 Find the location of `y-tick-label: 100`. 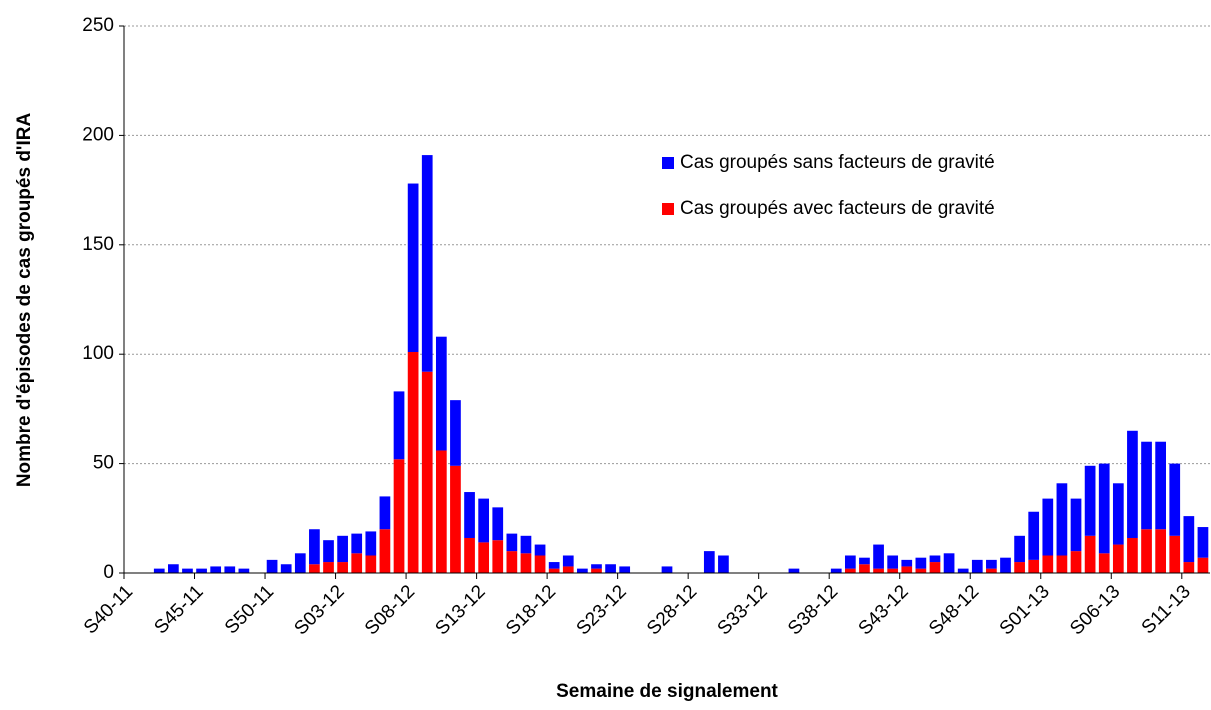

y-tick-label: 100 is located at coordinates (98, 353).